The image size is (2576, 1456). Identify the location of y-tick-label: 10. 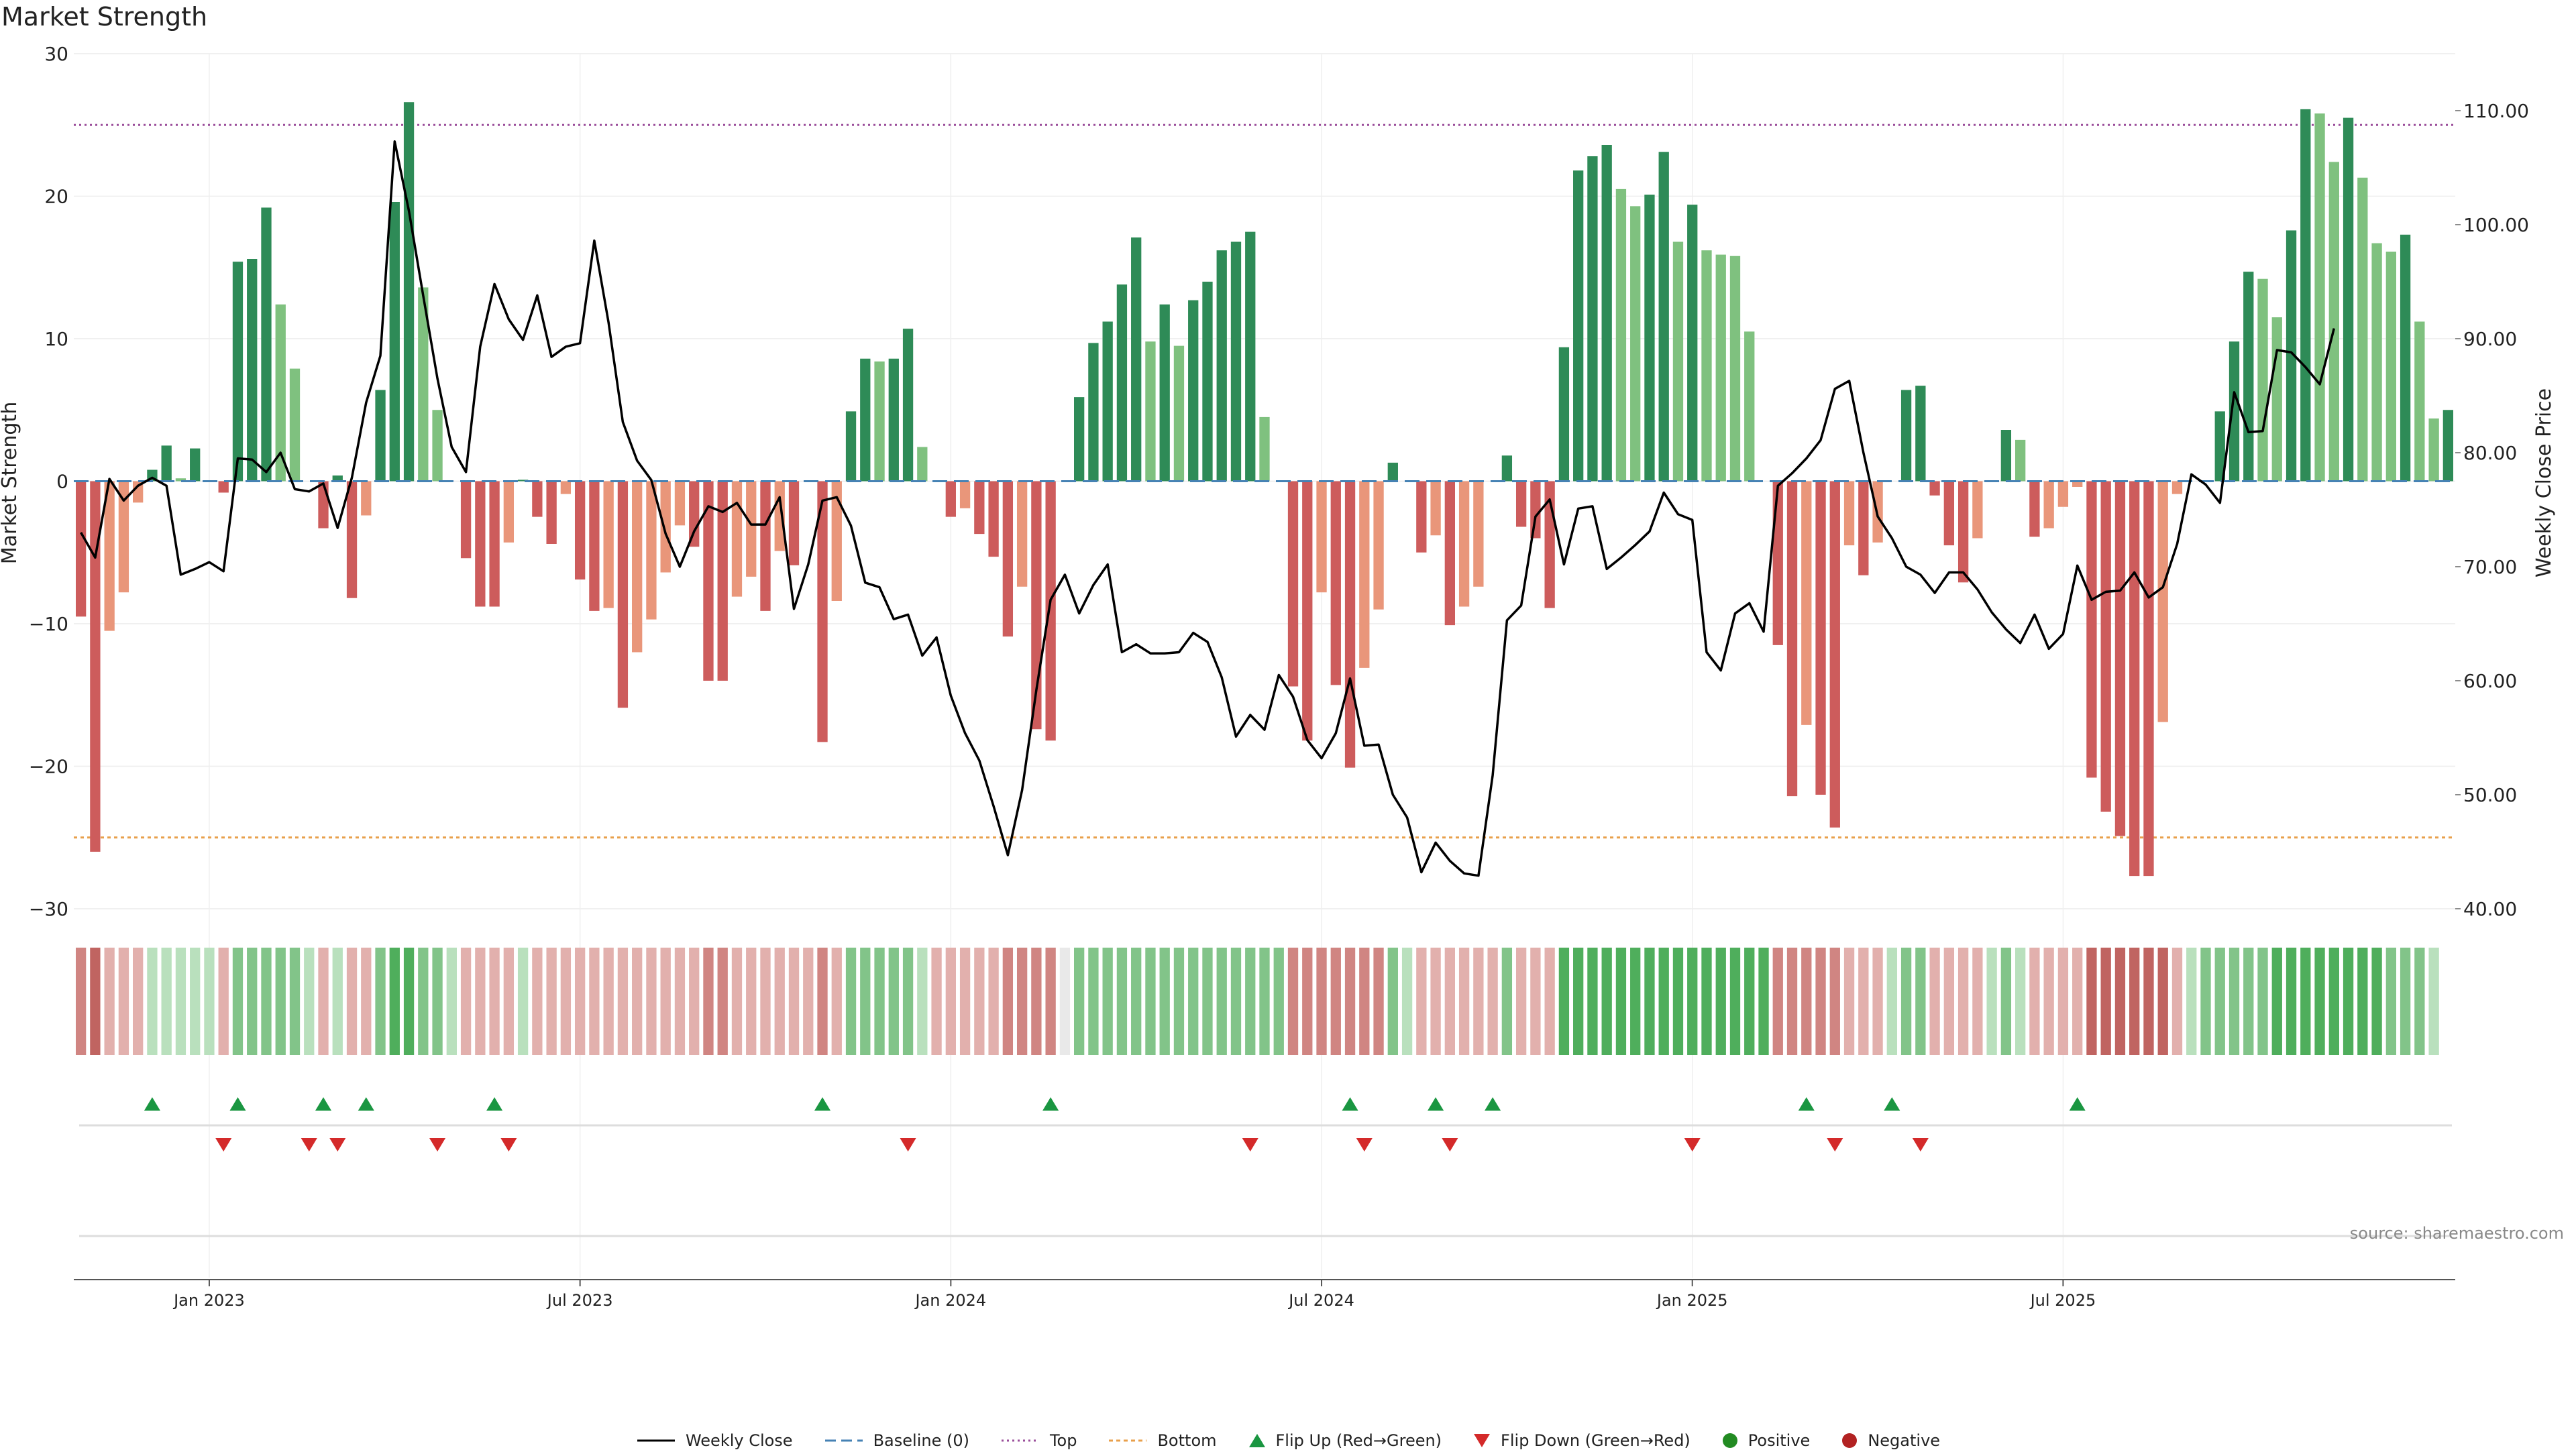
(56, 339).